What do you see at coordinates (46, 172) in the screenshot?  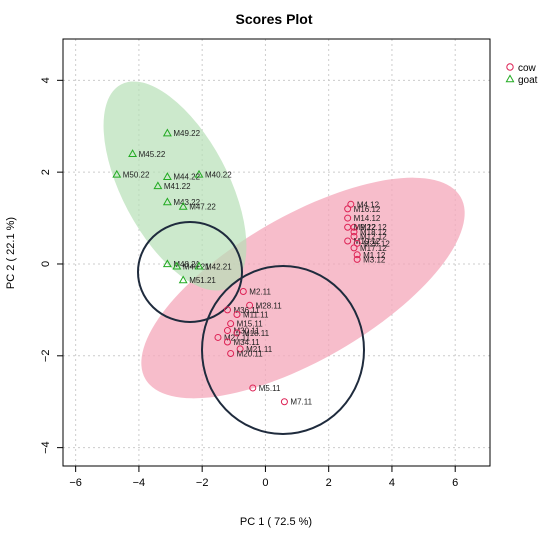 I see `y-tick-label: 2` at bounding box center [46, 172].